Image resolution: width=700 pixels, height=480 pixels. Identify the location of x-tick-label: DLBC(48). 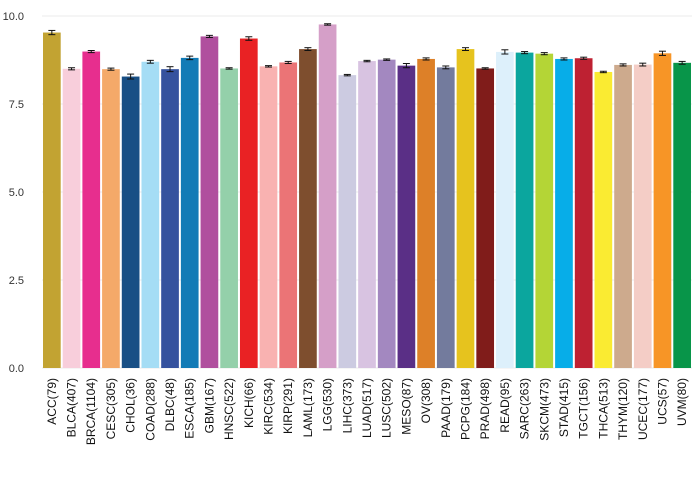
(170, 404).